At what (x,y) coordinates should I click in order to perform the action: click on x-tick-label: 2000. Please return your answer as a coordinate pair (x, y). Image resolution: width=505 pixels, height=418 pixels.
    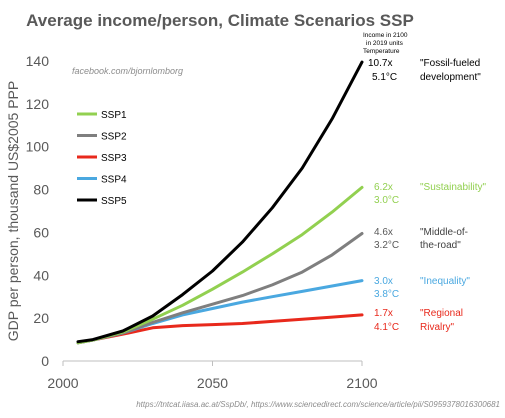
    Looking at the image, I should click on (62, 383).